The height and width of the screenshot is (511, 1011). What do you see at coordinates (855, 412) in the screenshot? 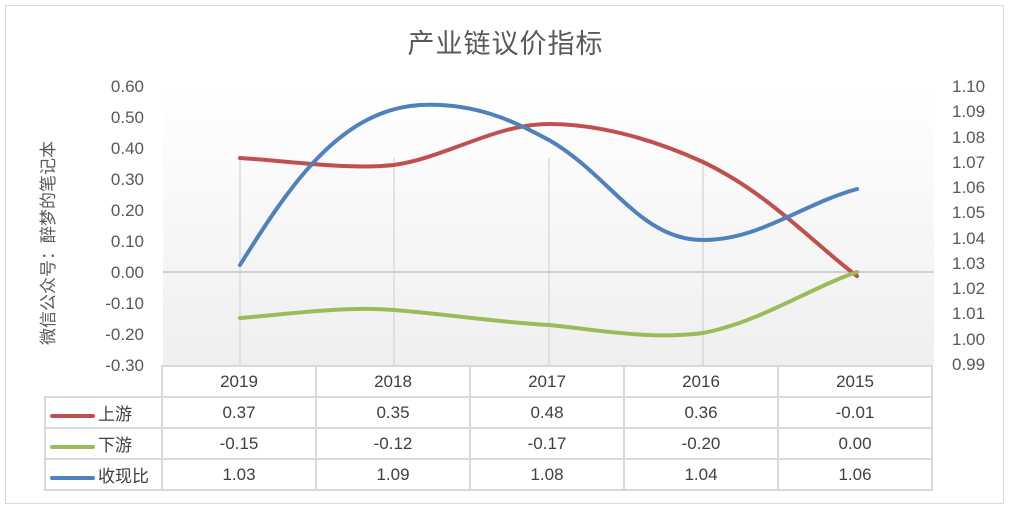
I see `table-cell: -0.01` at bounding box center [855, 412].